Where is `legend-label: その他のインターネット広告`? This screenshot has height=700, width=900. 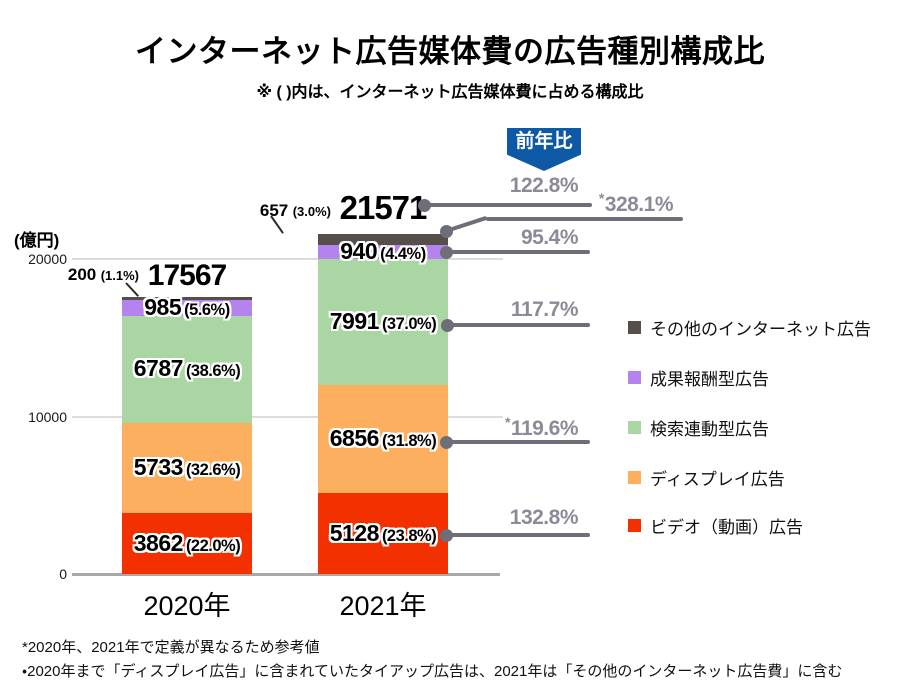 legend-label: その他のインターネット広告 is located at coordinates (760, 329).